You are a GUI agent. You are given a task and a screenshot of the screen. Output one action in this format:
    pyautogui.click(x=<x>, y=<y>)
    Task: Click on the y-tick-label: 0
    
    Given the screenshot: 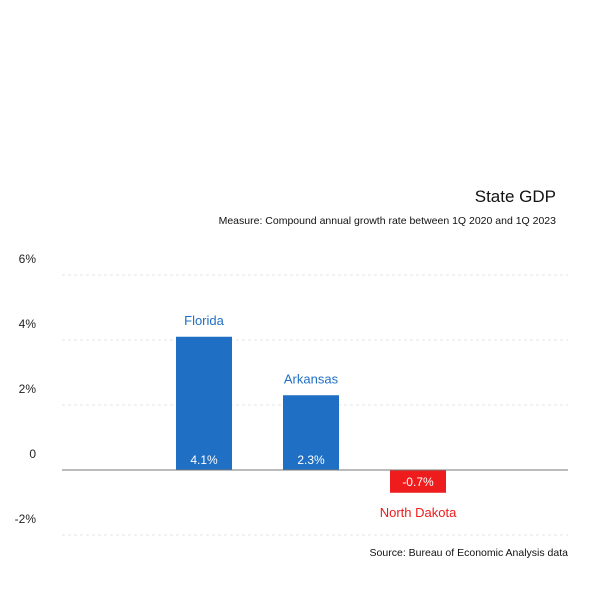 What is the action you would take?
    pyautogui.click(x=32, y=454)
    